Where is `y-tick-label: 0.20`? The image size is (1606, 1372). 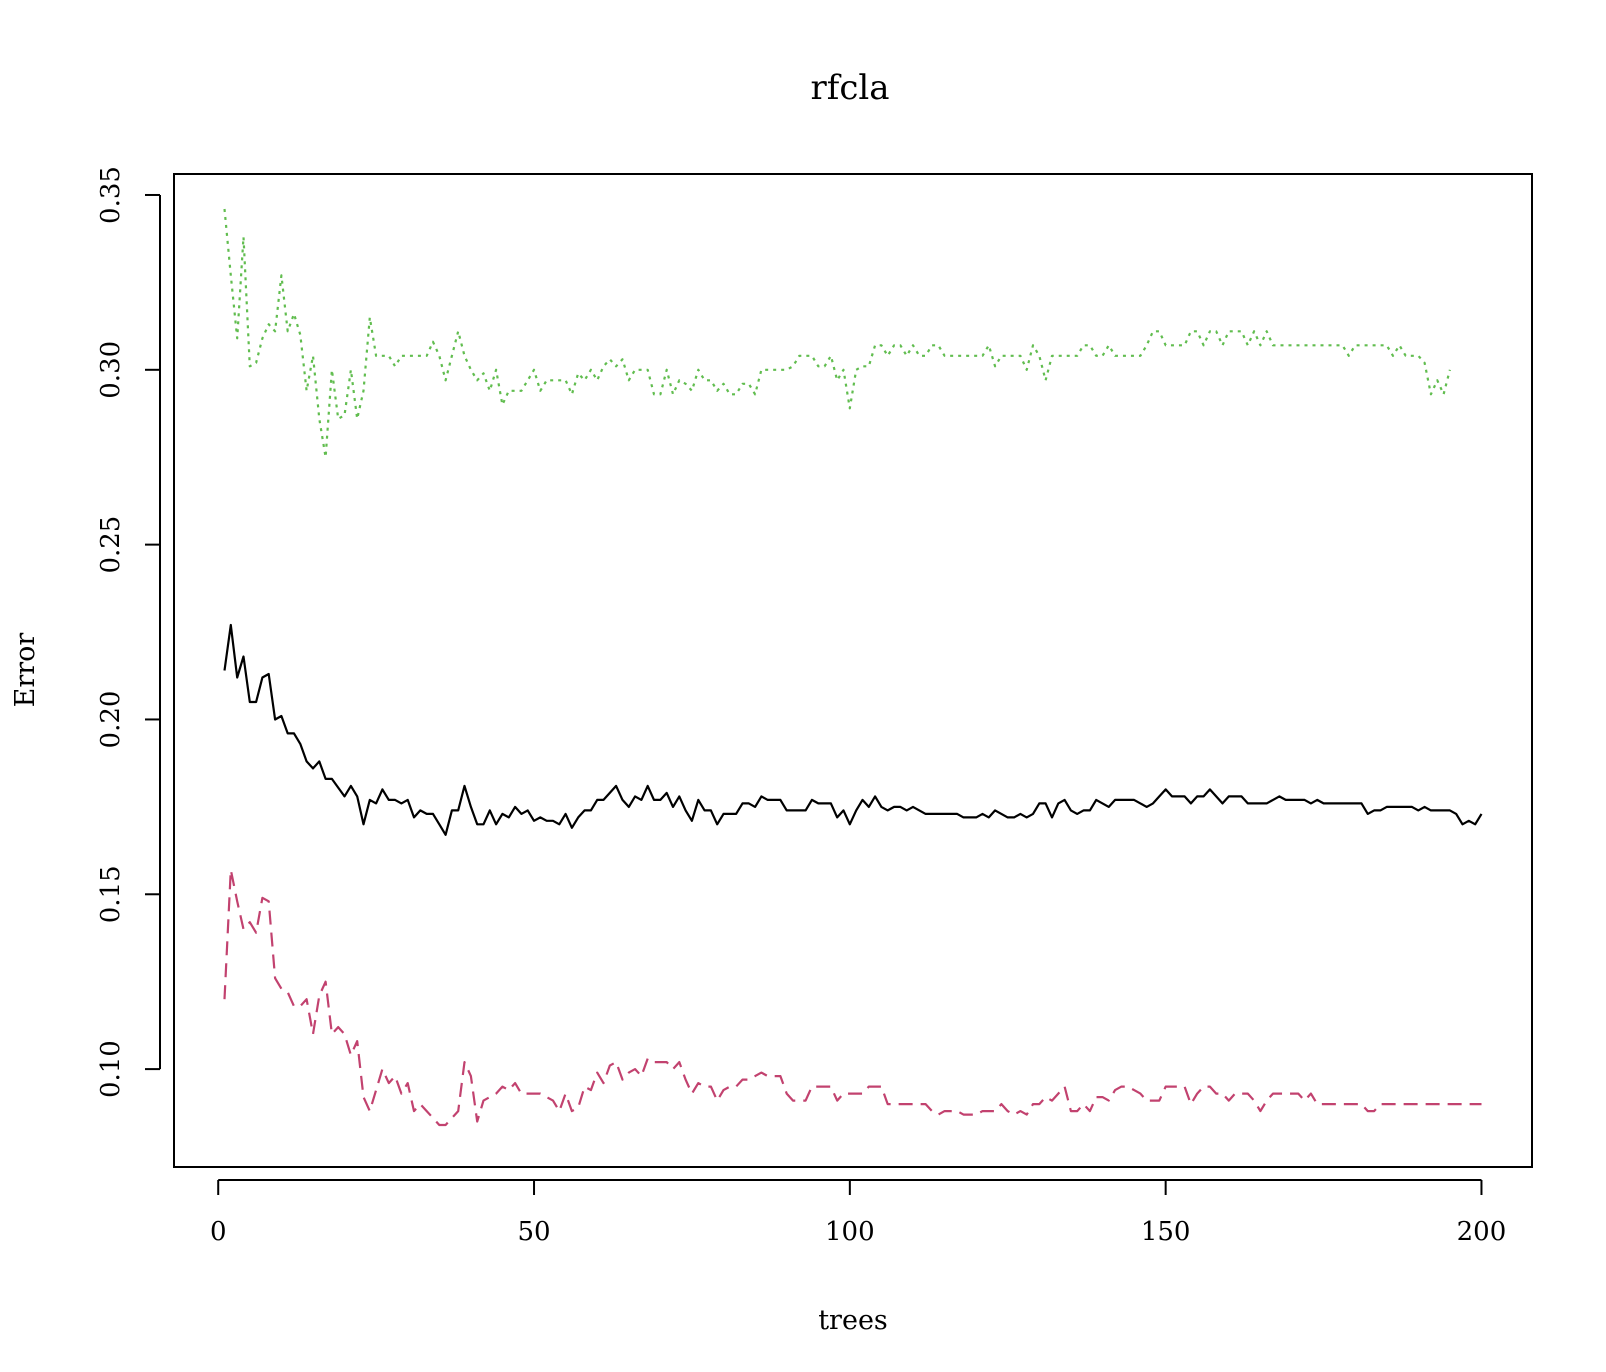
y-tick-label: 0.20 is located at coordinates (111, 720).